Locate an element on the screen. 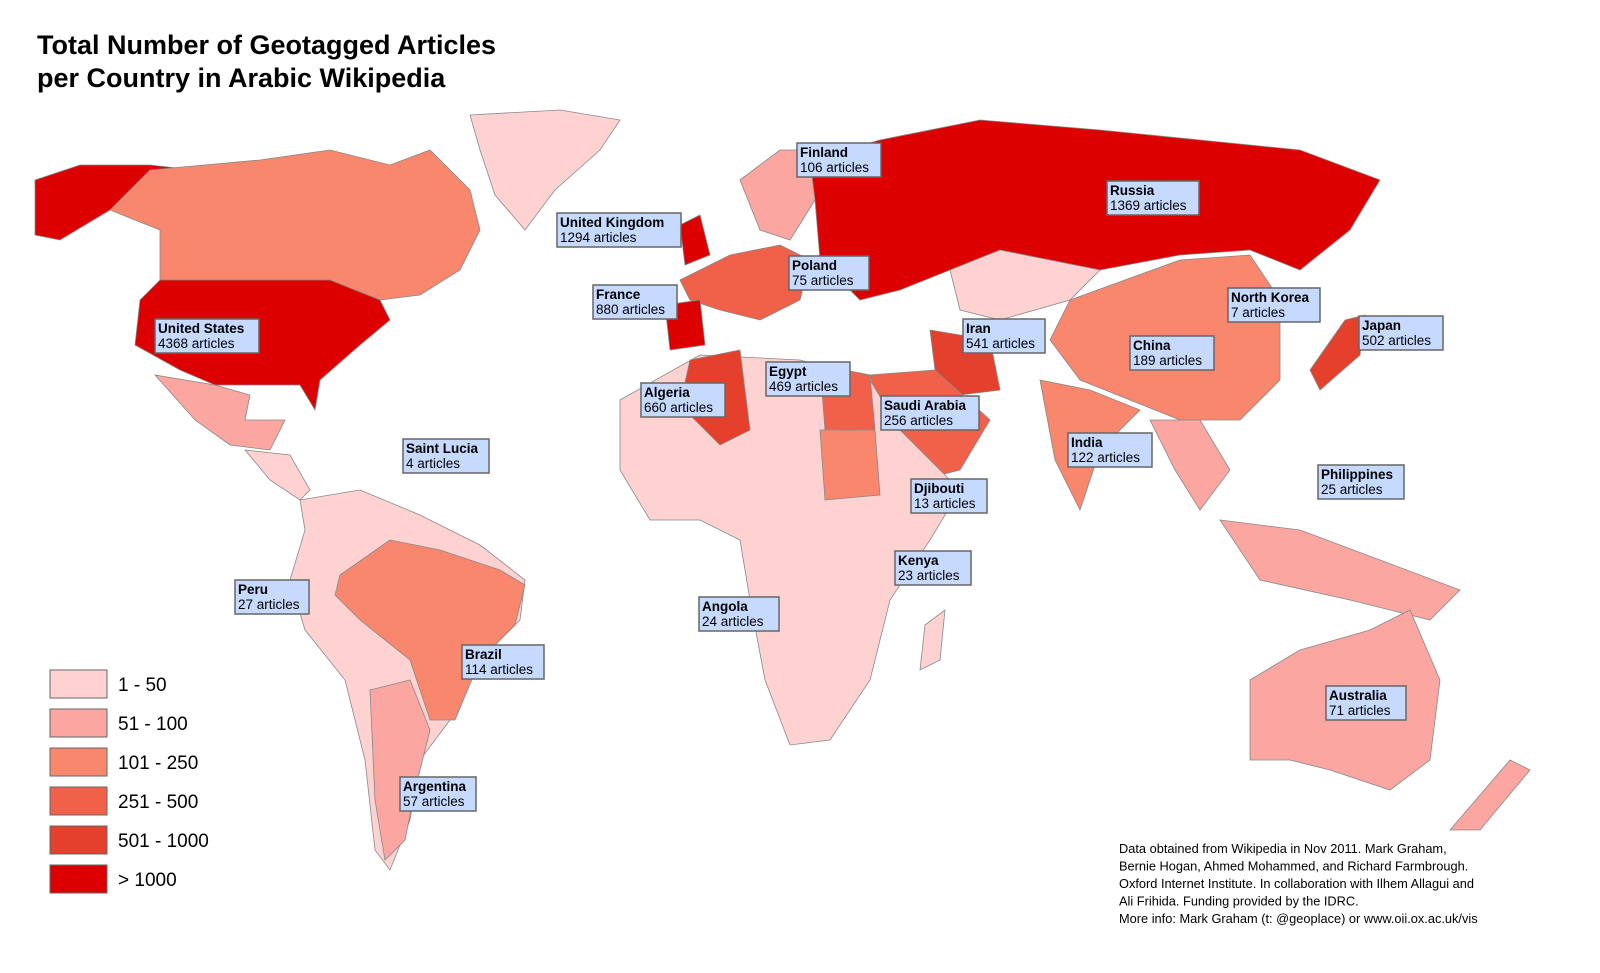 The width and height of the screenshot is (1600, 973). country-name: United States is located at coordinates (201, 328).